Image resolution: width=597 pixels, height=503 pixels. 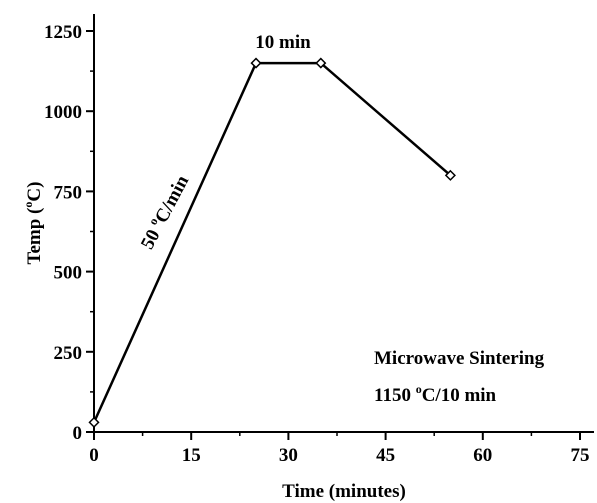 What do you see at coordinates (78, 433) in the screenshot?
I see `y-tick-label: 0` at bounding box center [78, 433].